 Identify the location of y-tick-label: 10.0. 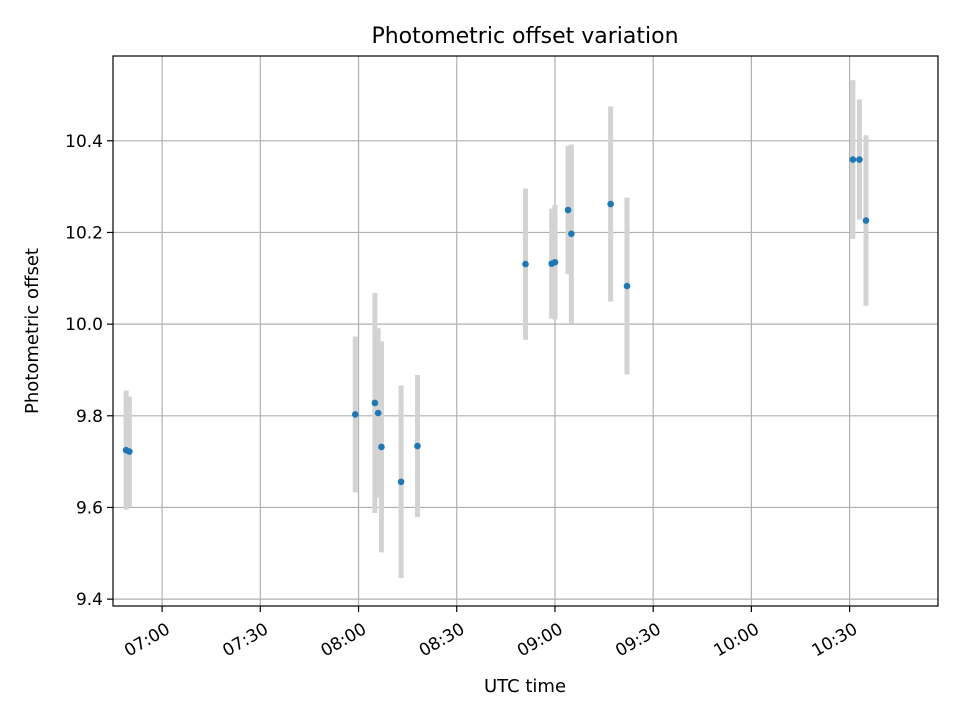
(84, 325).